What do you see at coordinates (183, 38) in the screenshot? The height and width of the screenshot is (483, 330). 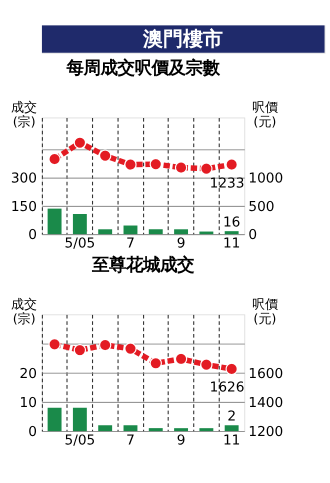 I see `chart-title: 澳門樓市` at bounding box center [183, 38].